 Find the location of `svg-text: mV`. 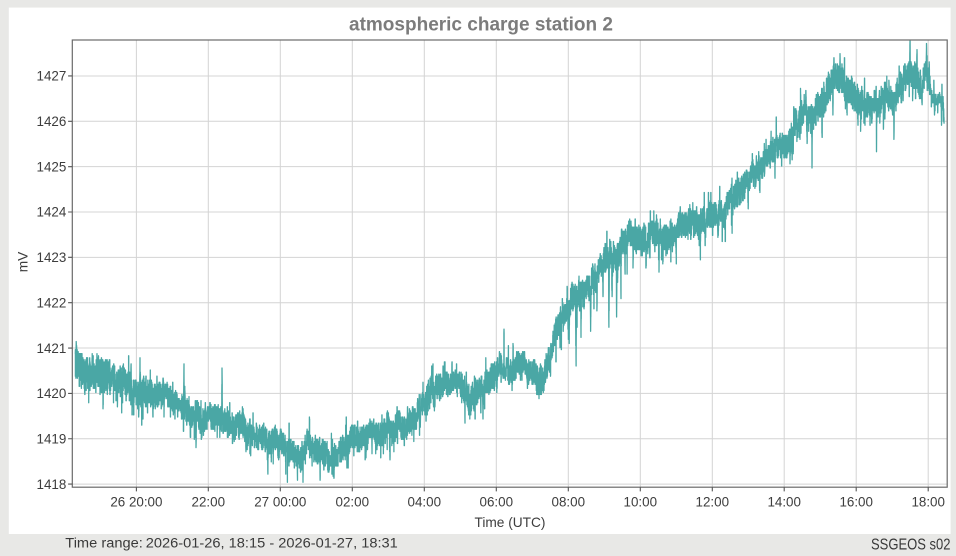

svg-text: mV is located at coordinates (23, 261).